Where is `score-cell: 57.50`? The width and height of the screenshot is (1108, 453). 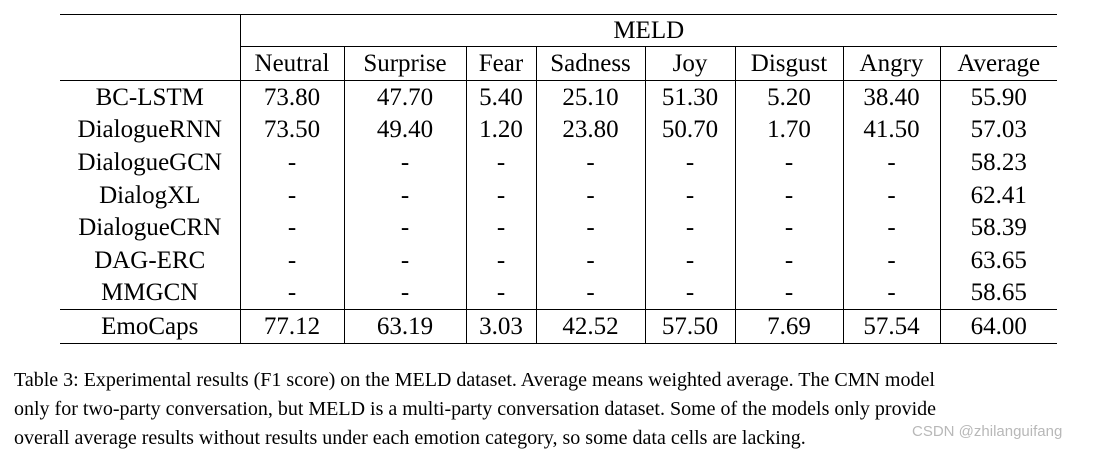 score-cell: 57.50 is located at coordinates (690, 327).